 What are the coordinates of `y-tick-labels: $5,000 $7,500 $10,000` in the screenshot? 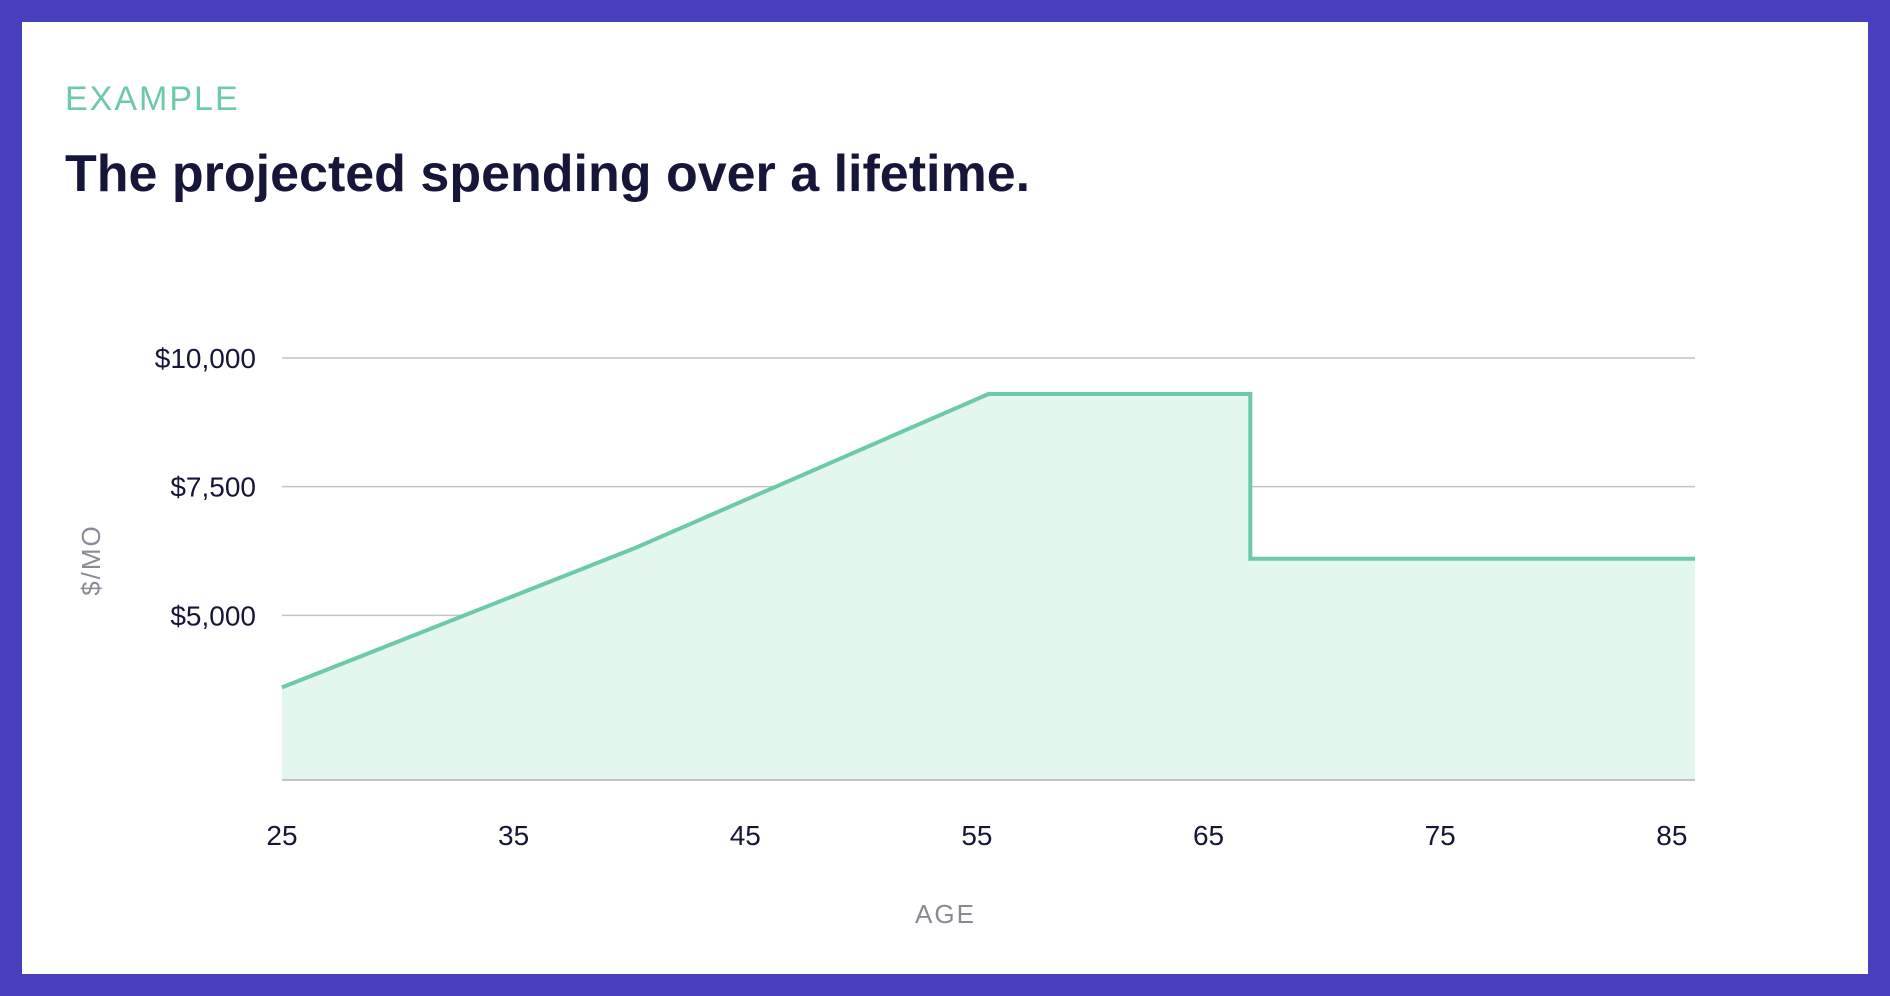 It's located at (205, 487).